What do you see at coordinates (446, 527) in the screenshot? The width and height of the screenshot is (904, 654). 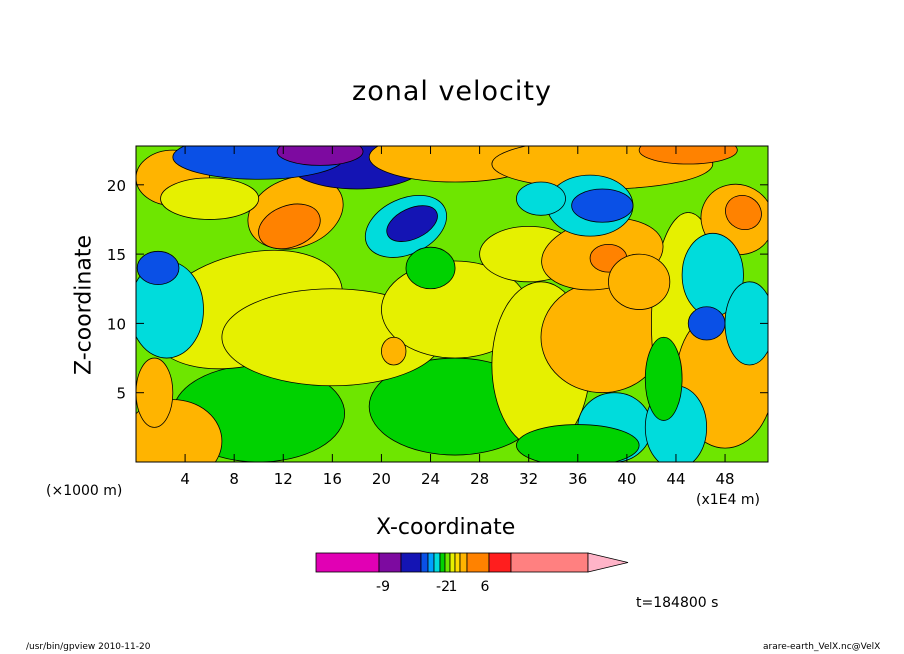 I see `x-axis-label: X-coordinate` at bounding box center [446, 527].